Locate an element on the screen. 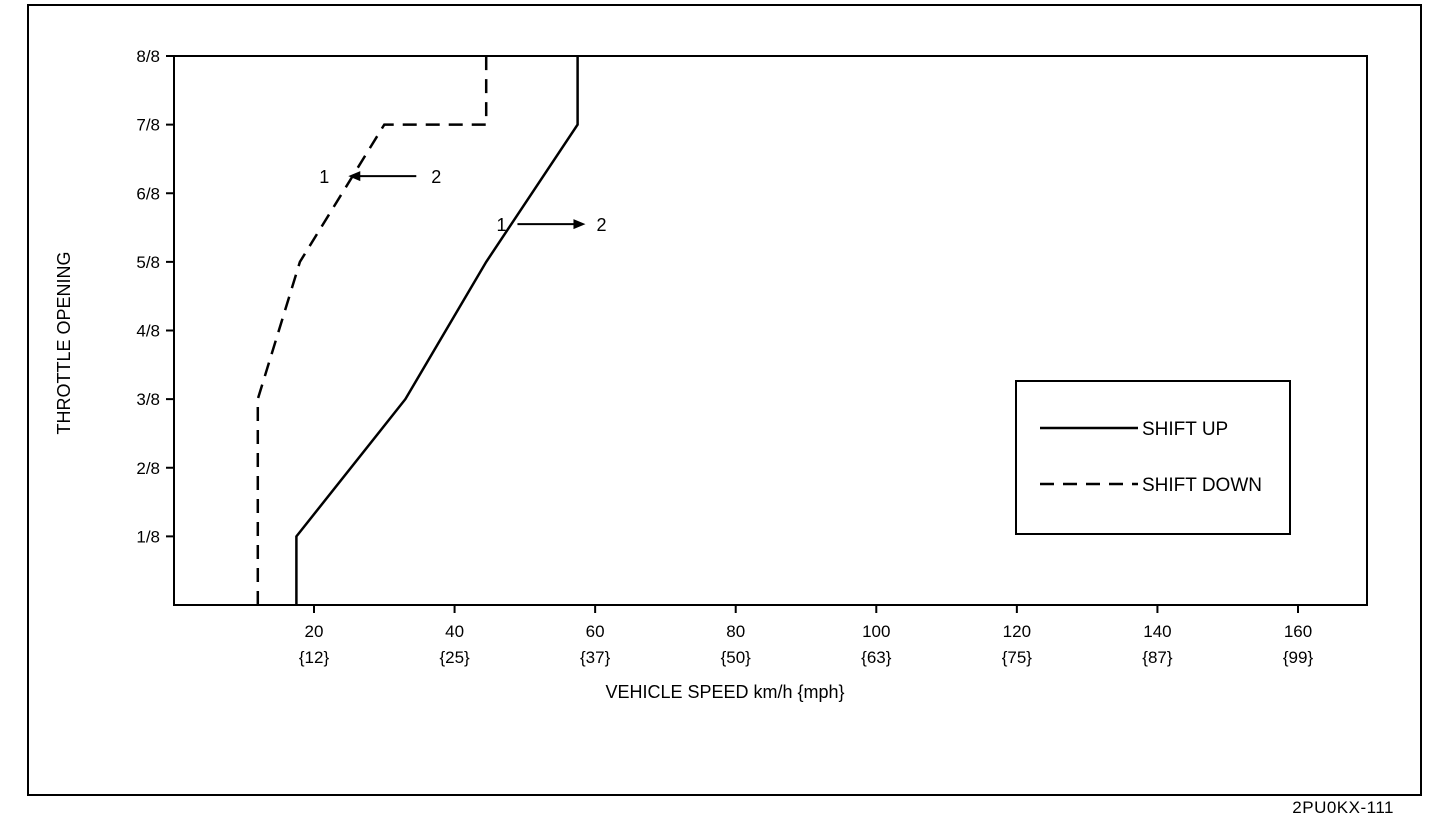  x-tick-label: 20 is located at coordinates (314, 631).